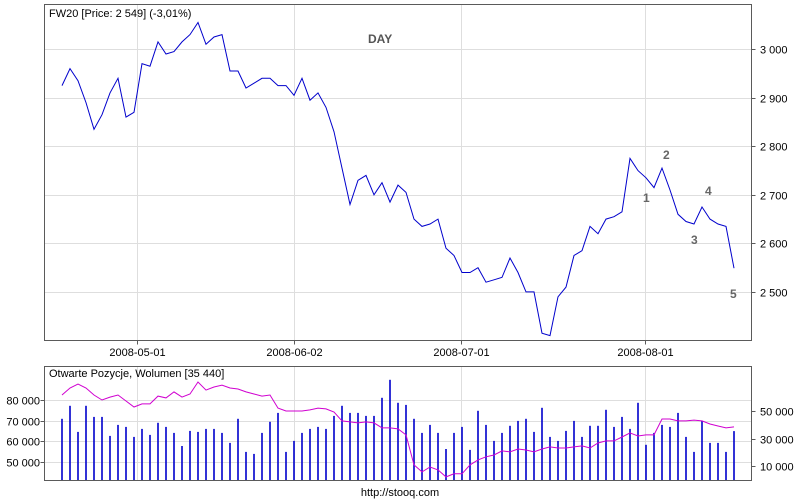 This screenshot has width=800, height=500. What do you see at coordinates (774, 197) in the screenshot?
I see `price-y-tick-label: 2 700` at bounding box center [774, 197].